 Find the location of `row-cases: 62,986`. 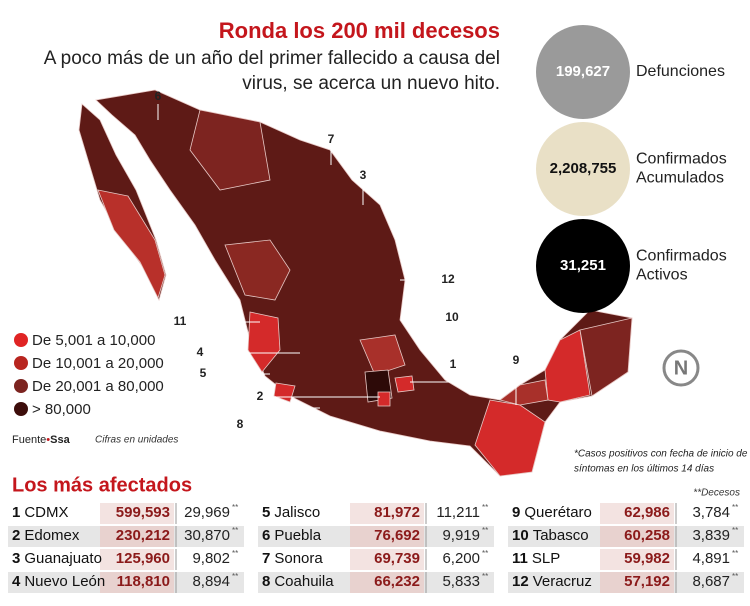

row-cases: 62,986 is located at coordinates (647, 512).